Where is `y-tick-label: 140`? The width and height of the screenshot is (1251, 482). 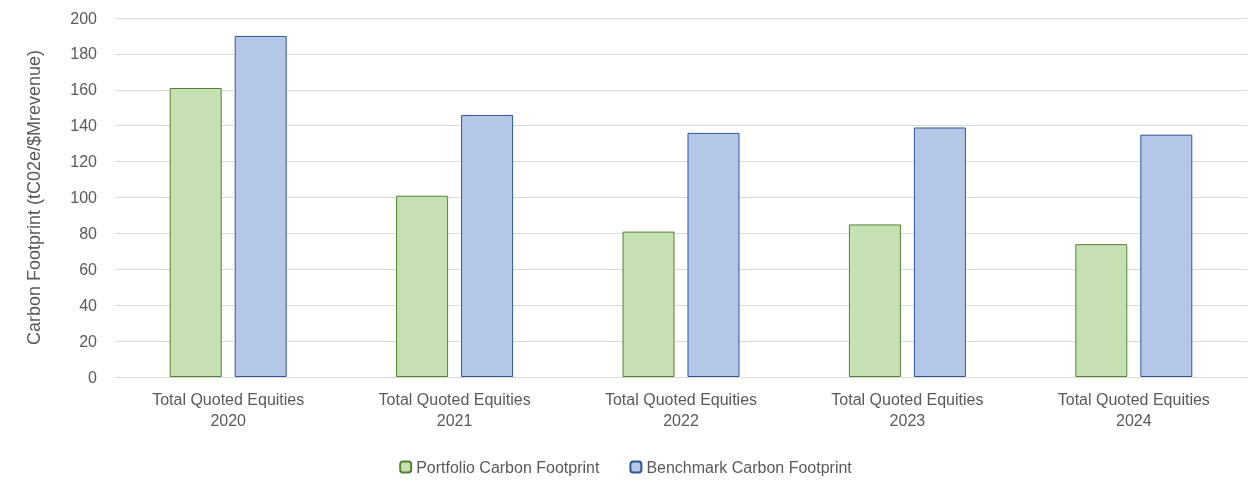
y-tick-label: 140 is located at coordinates (84, 126).